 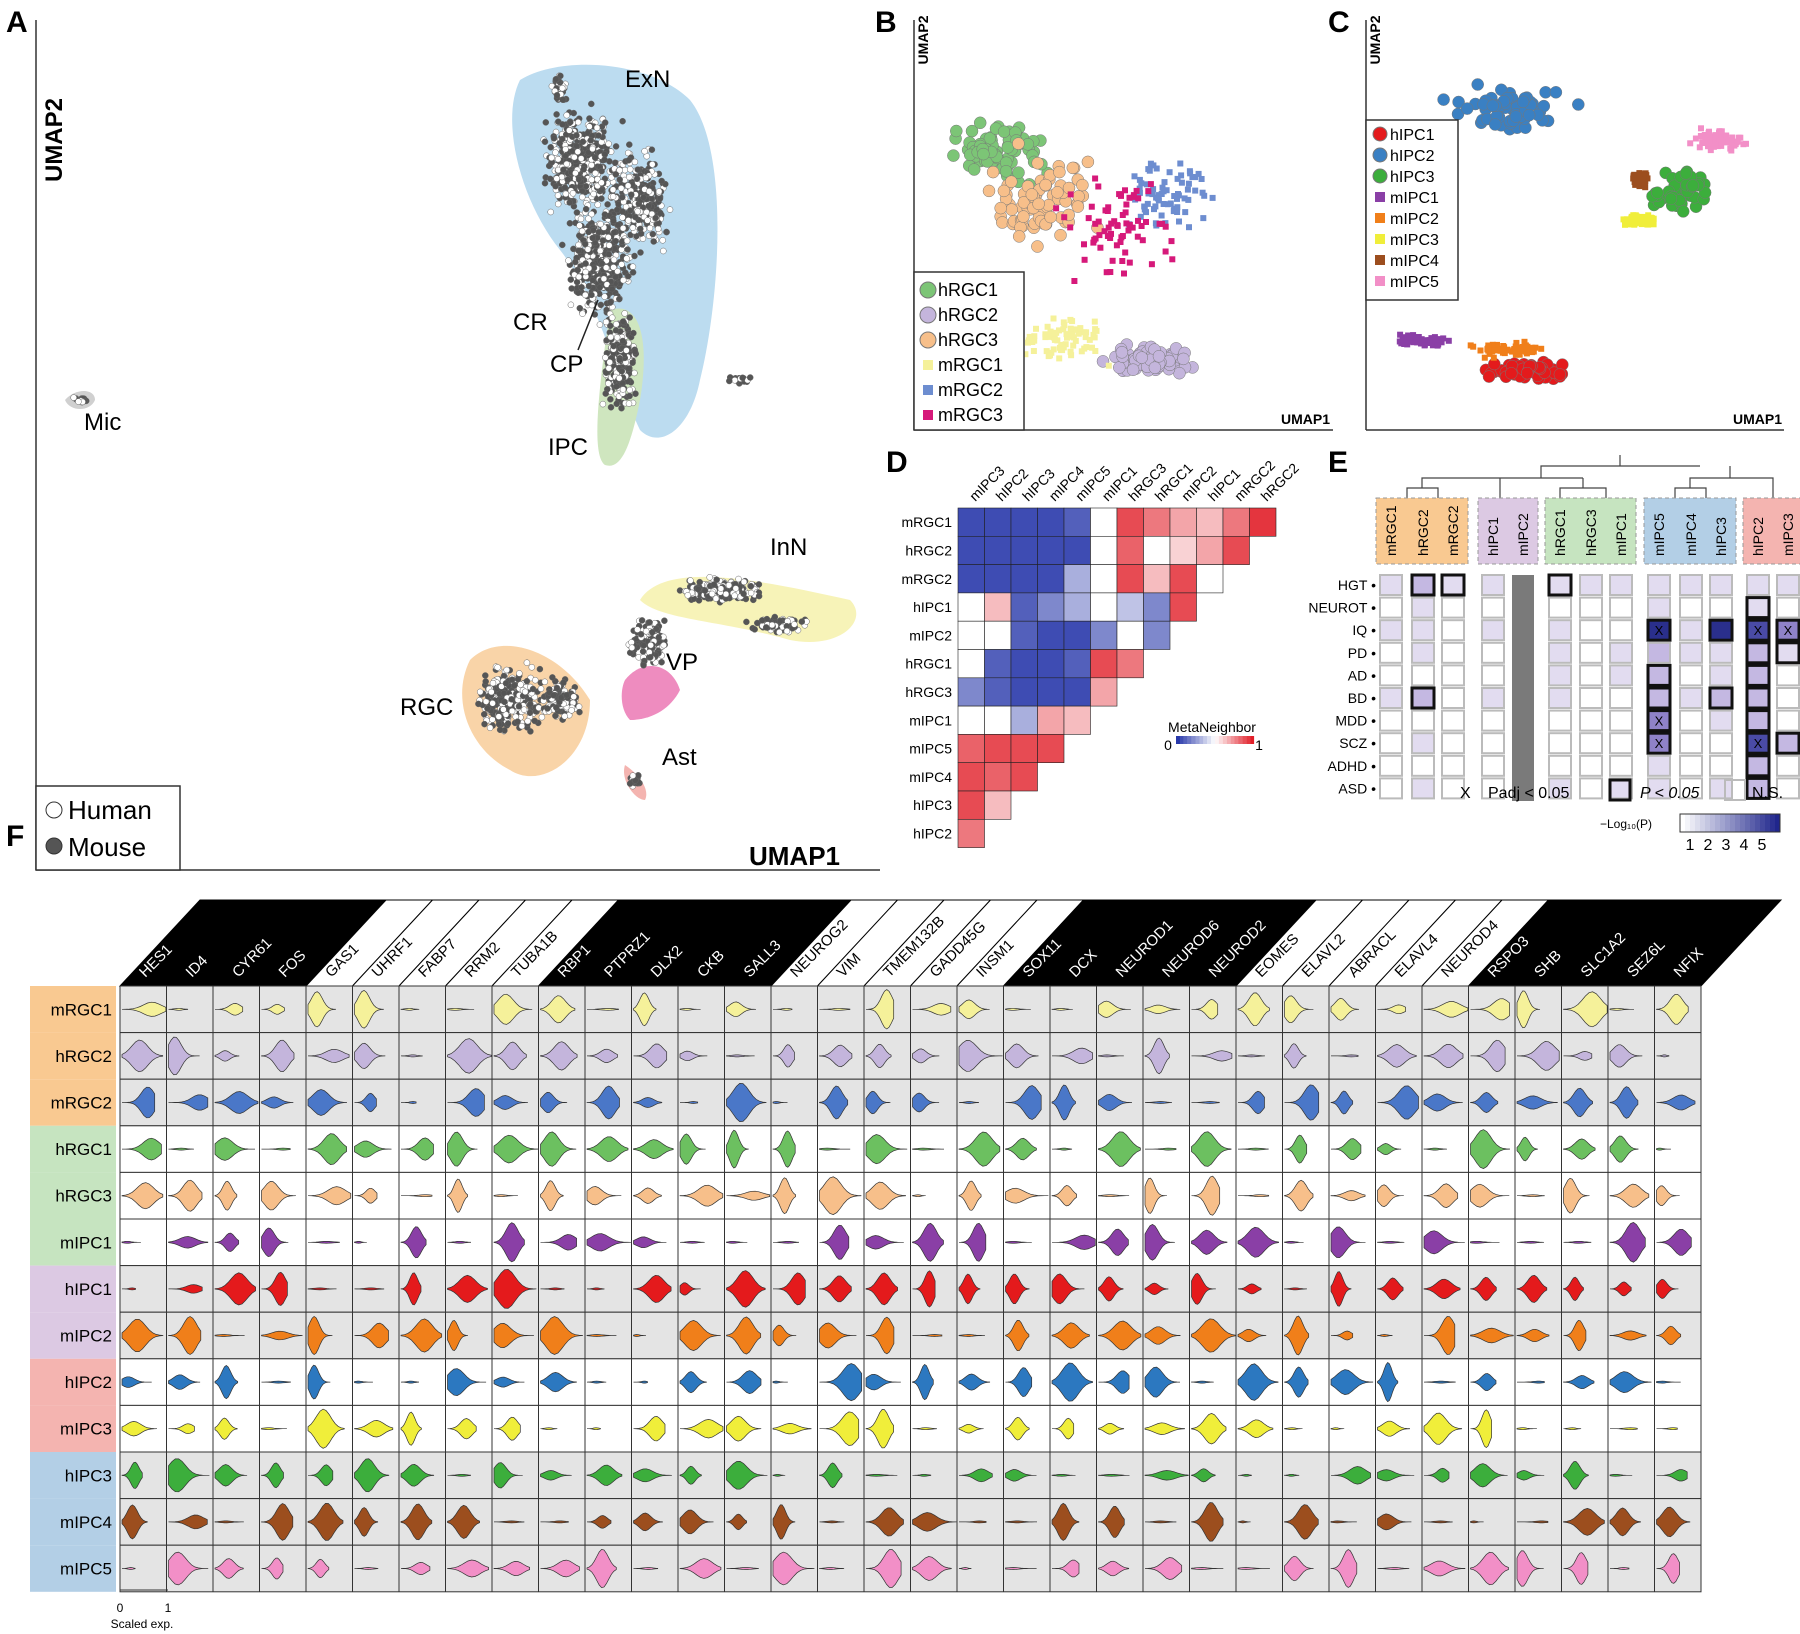 I want to click on legend-label-b: mRGC3, so click(x=970, y=415).